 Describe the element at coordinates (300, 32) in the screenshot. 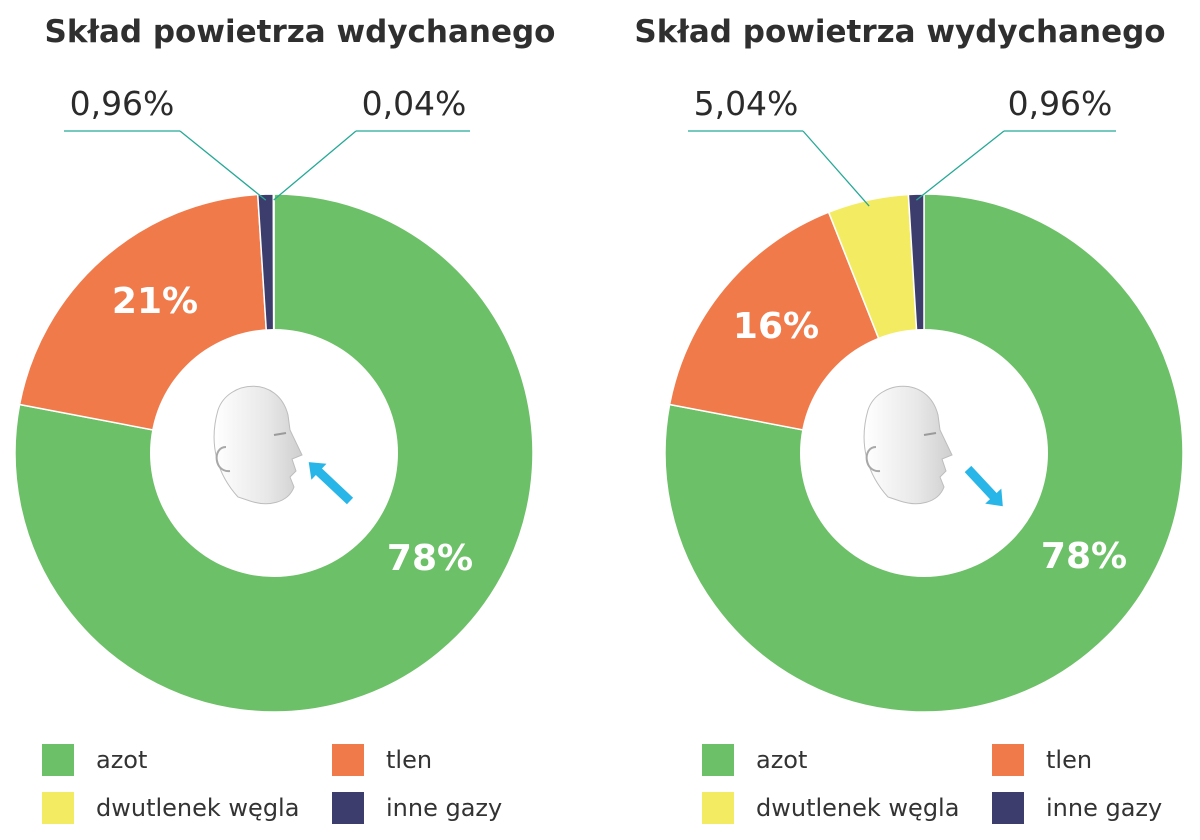

I see `inhaled-chart-title: Skład powietrza wdychanego` at that location.